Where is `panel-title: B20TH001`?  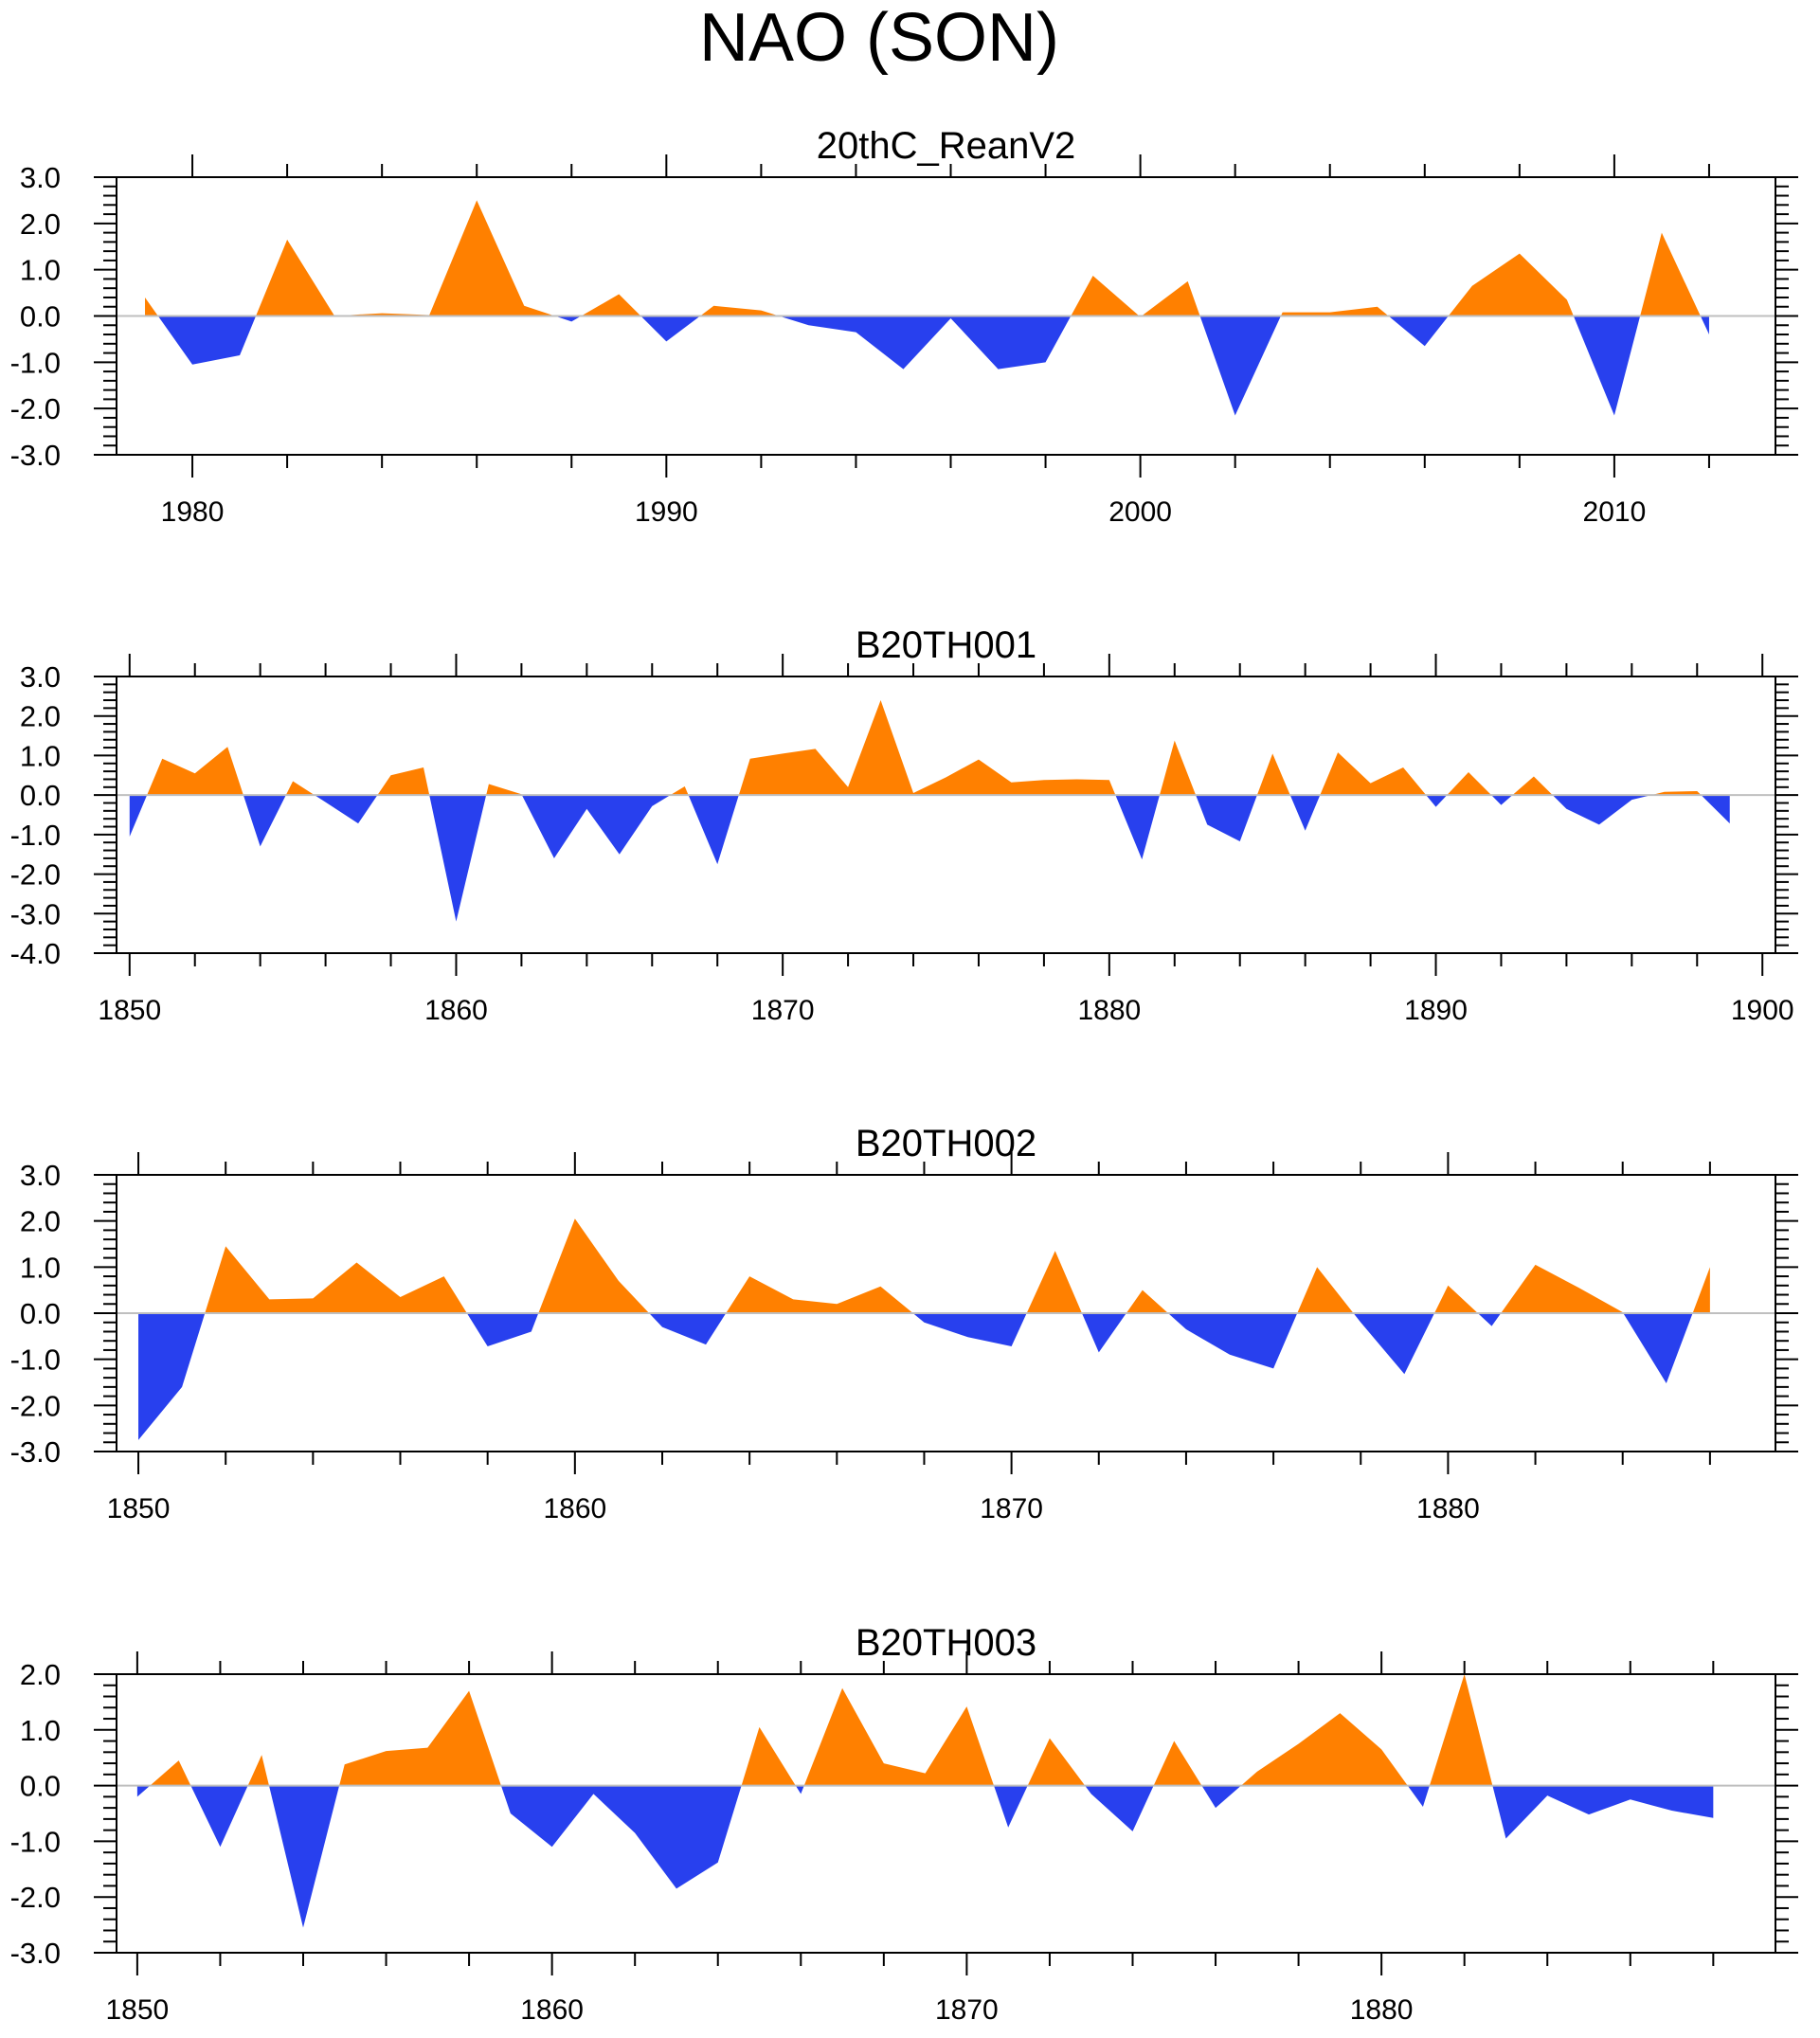 panel-title: B20TH001 is located at coordinates (946, 645).